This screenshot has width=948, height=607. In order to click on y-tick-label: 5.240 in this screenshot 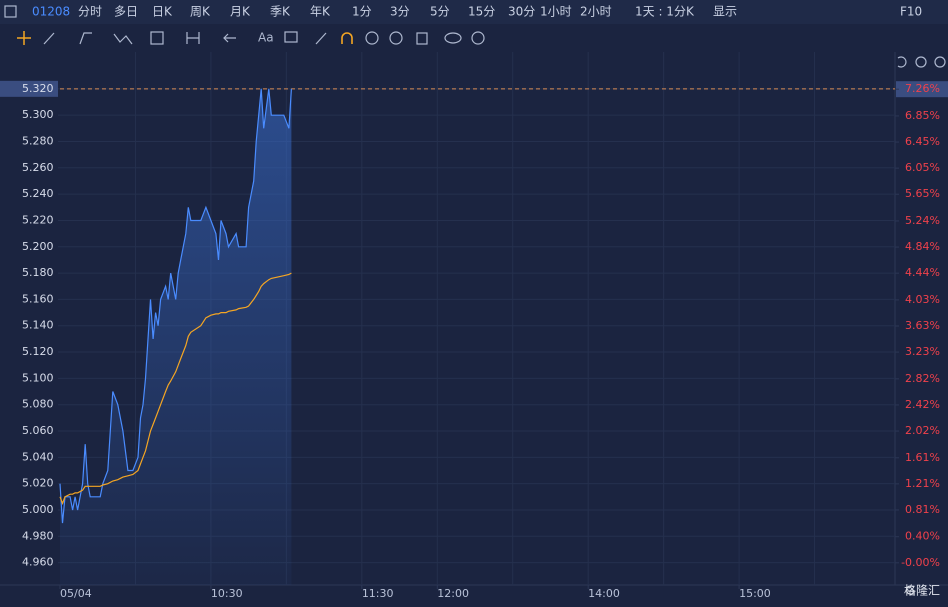, I will do `click(38, 193)`.